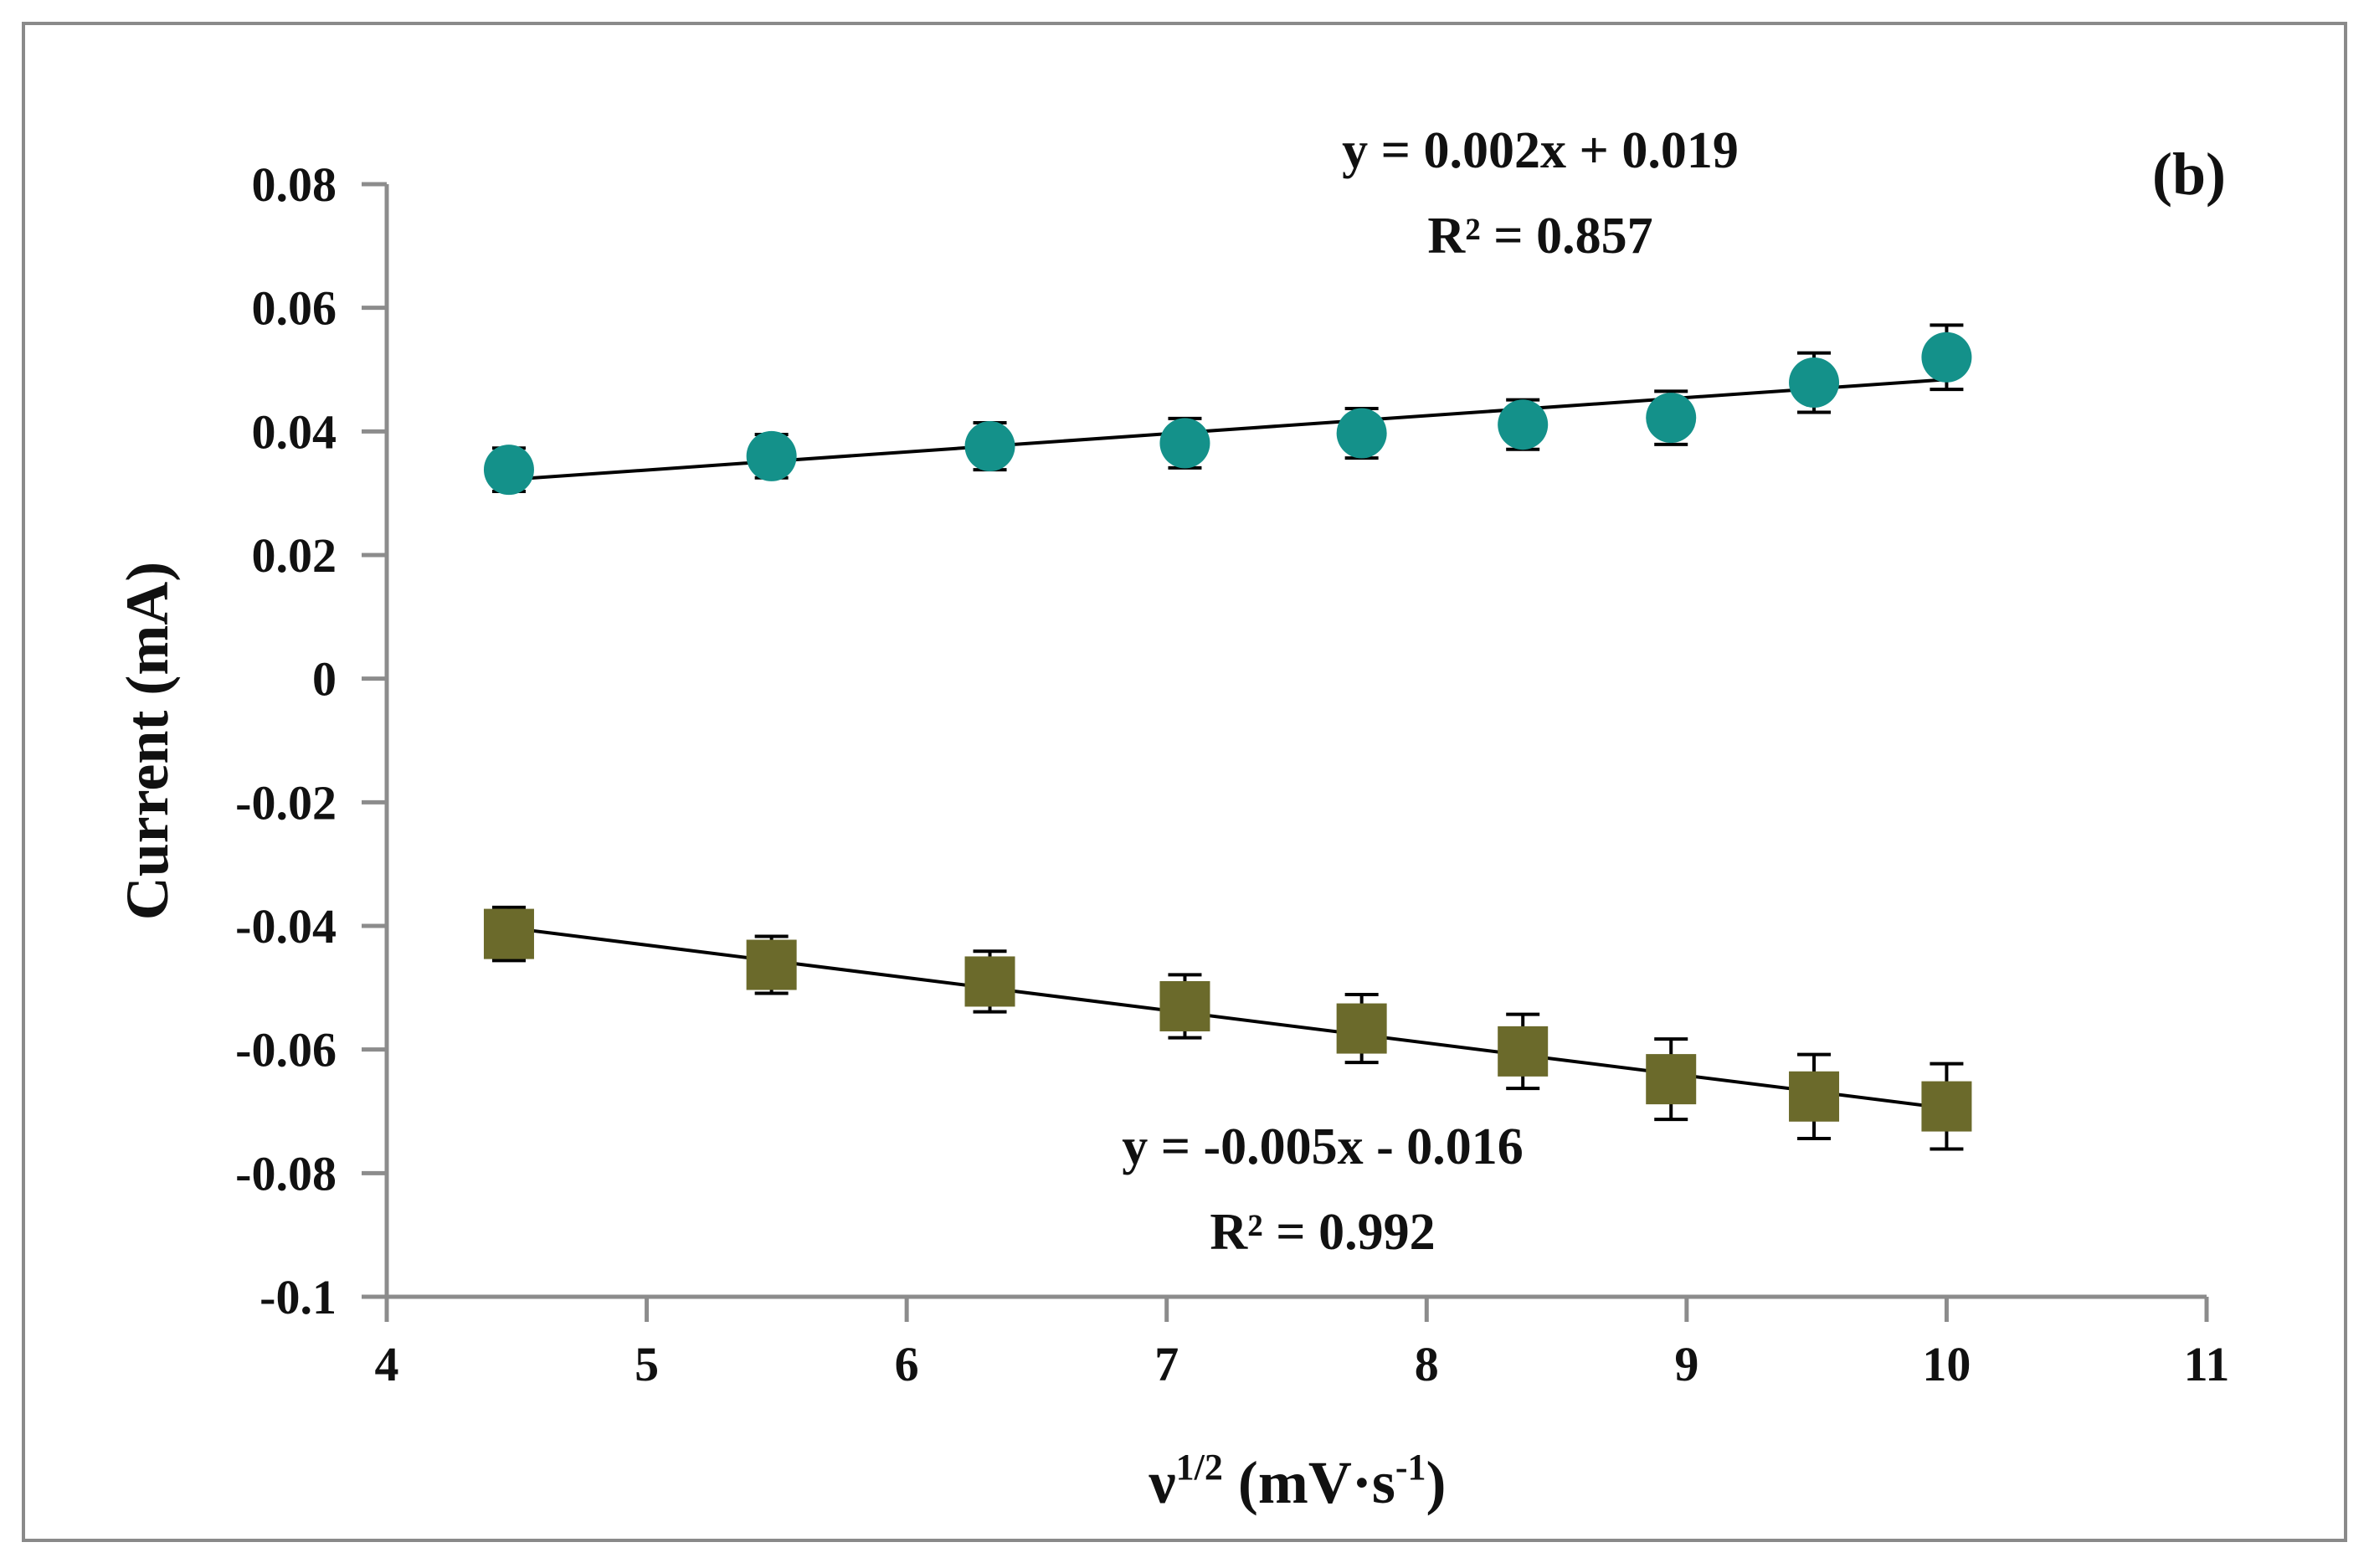  What do you see at coordinates (1309, 1482) in the screenshot?
I see `x-axis-title-units: (mV·s` at bounding box center [1309, 1482].